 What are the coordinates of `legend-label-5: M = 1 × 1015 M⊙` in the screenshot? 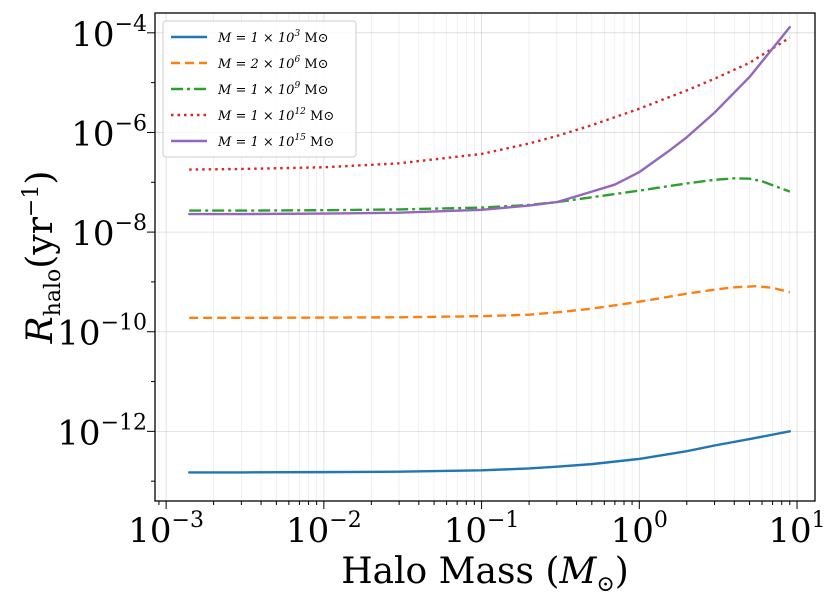 It's located at (275, 141).